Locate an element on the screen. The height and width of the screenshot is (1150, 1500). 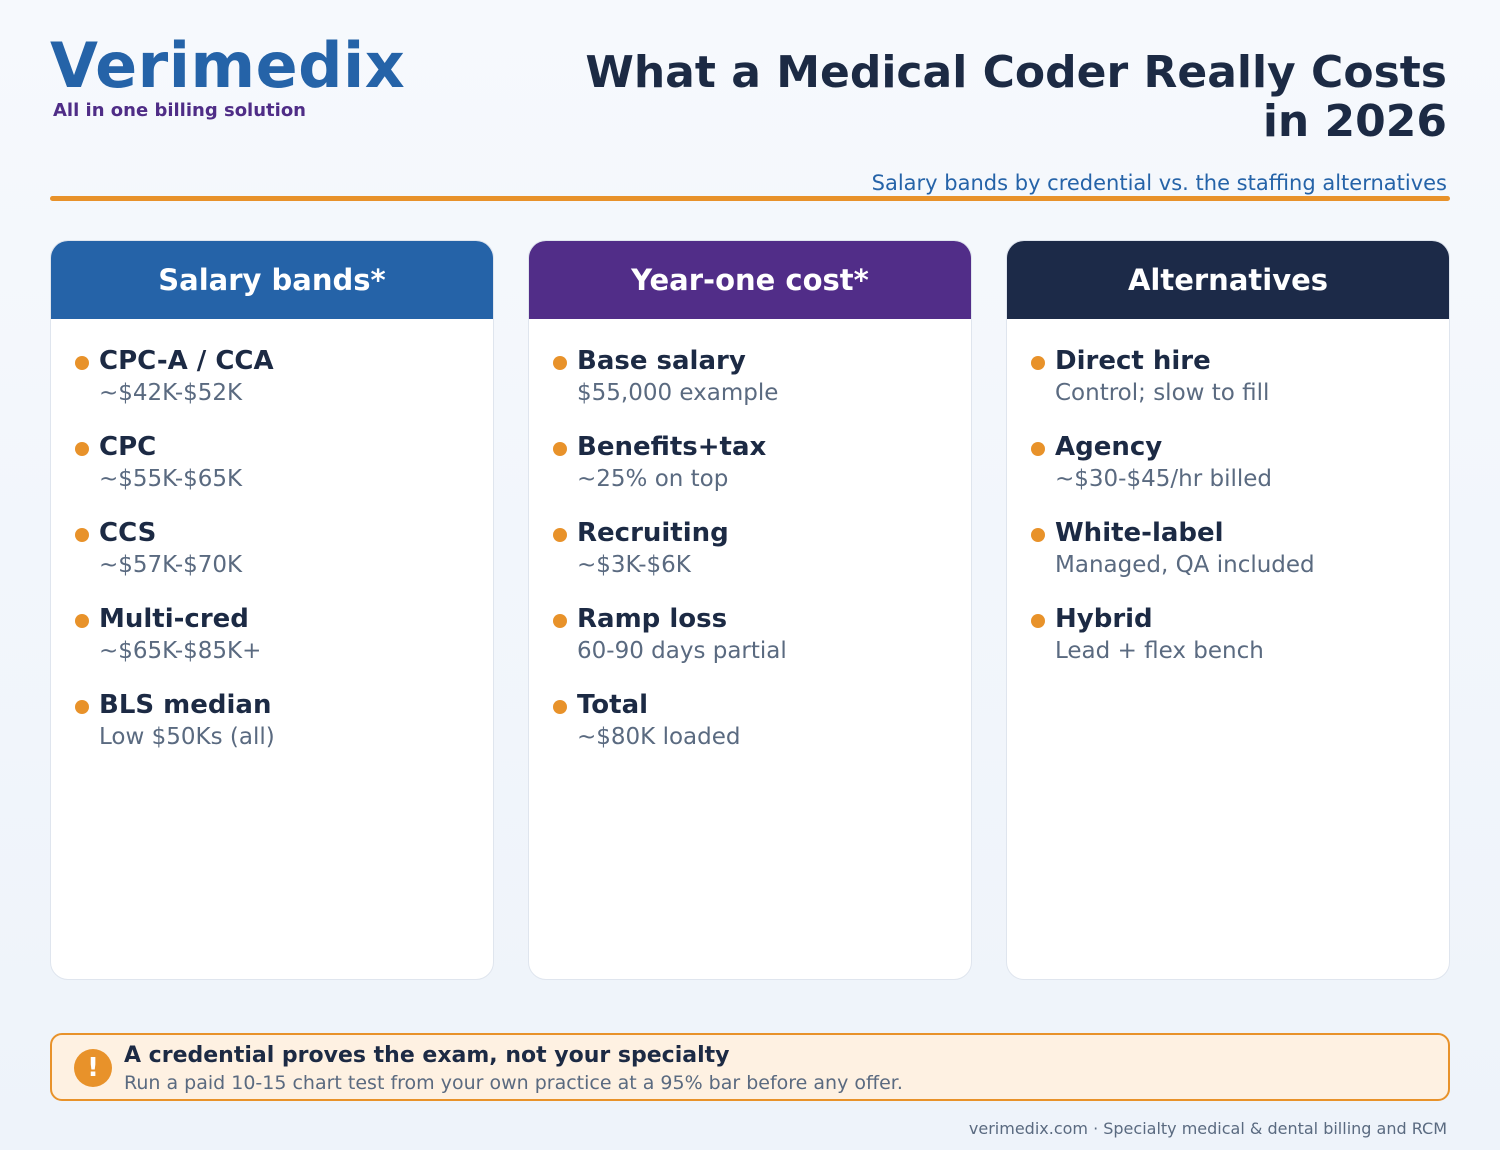
brand-logo: Verimedix All in one billing solution is located at coordinates (228, 75).